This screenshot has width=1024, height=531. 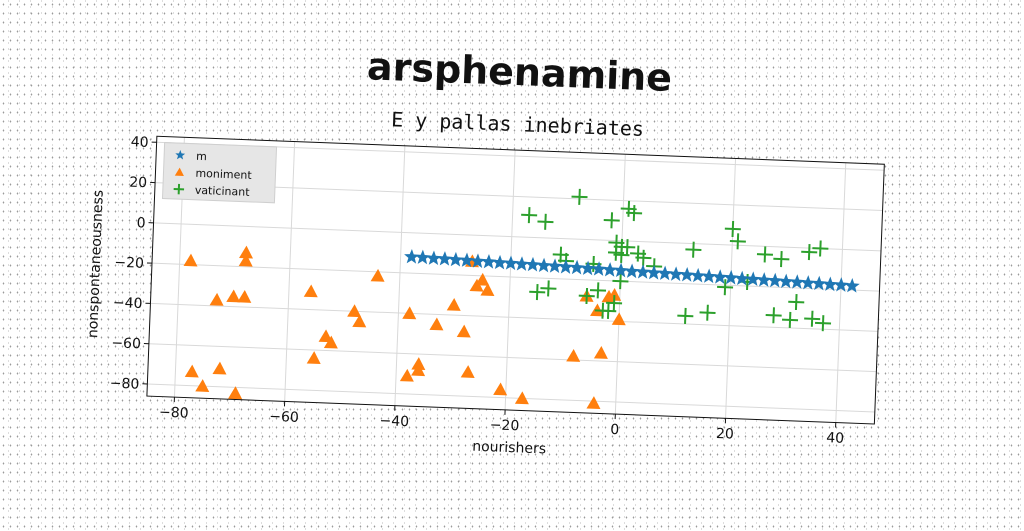 I want to click on x-tick-label: −80, so click(x=174, y=413).